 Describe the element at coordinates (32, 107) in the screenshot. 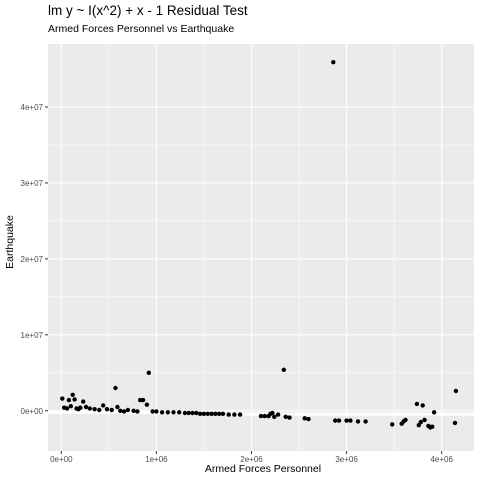

I see `y-tick-label: 4e+07` at that location.